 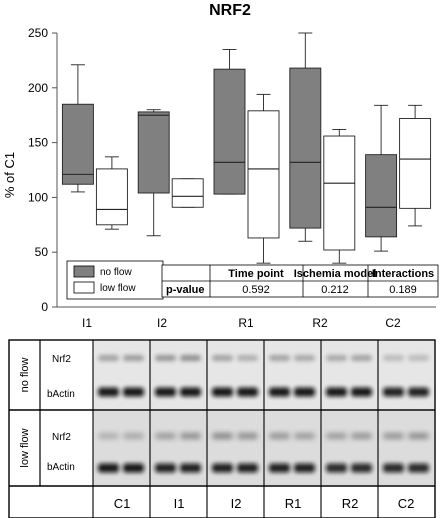 I want to click on blot-condition-label-no-flow: no flow, so click(x=25, y=375).